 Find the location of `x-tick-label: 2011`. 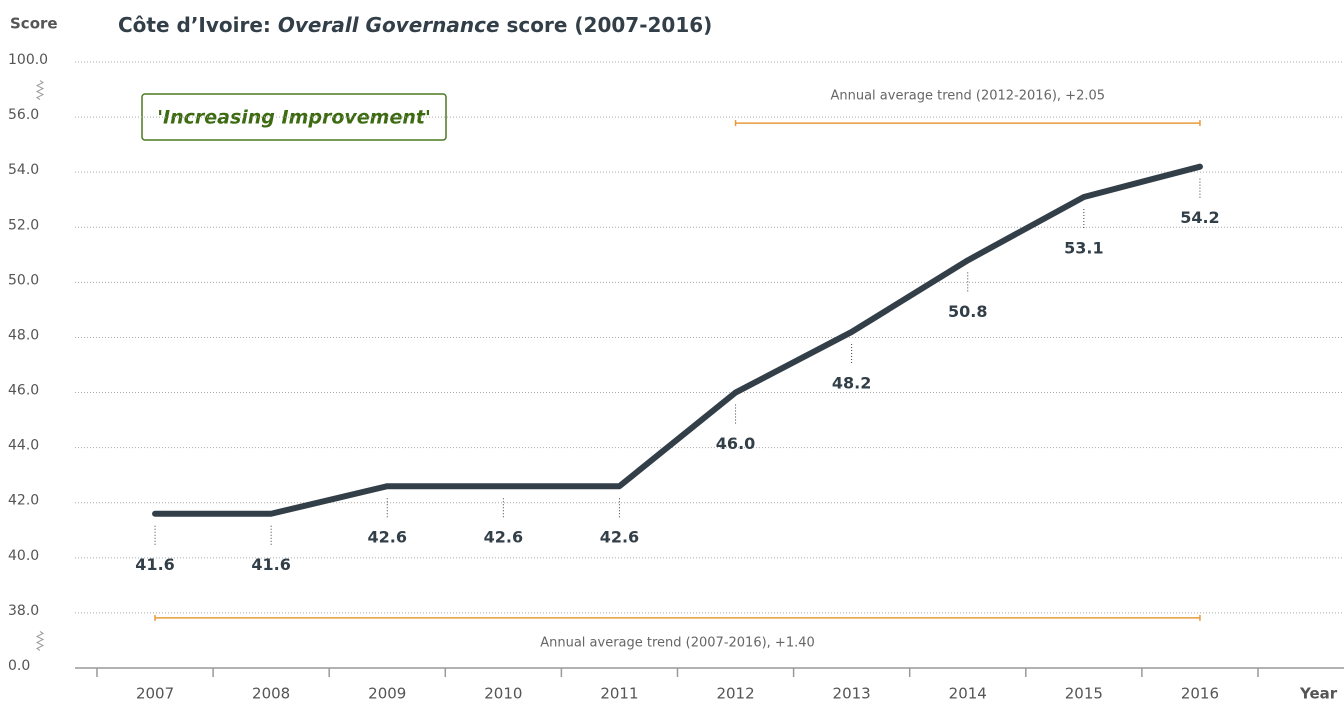

x-tick-label: 2011 is located at coordinates (619, 694).